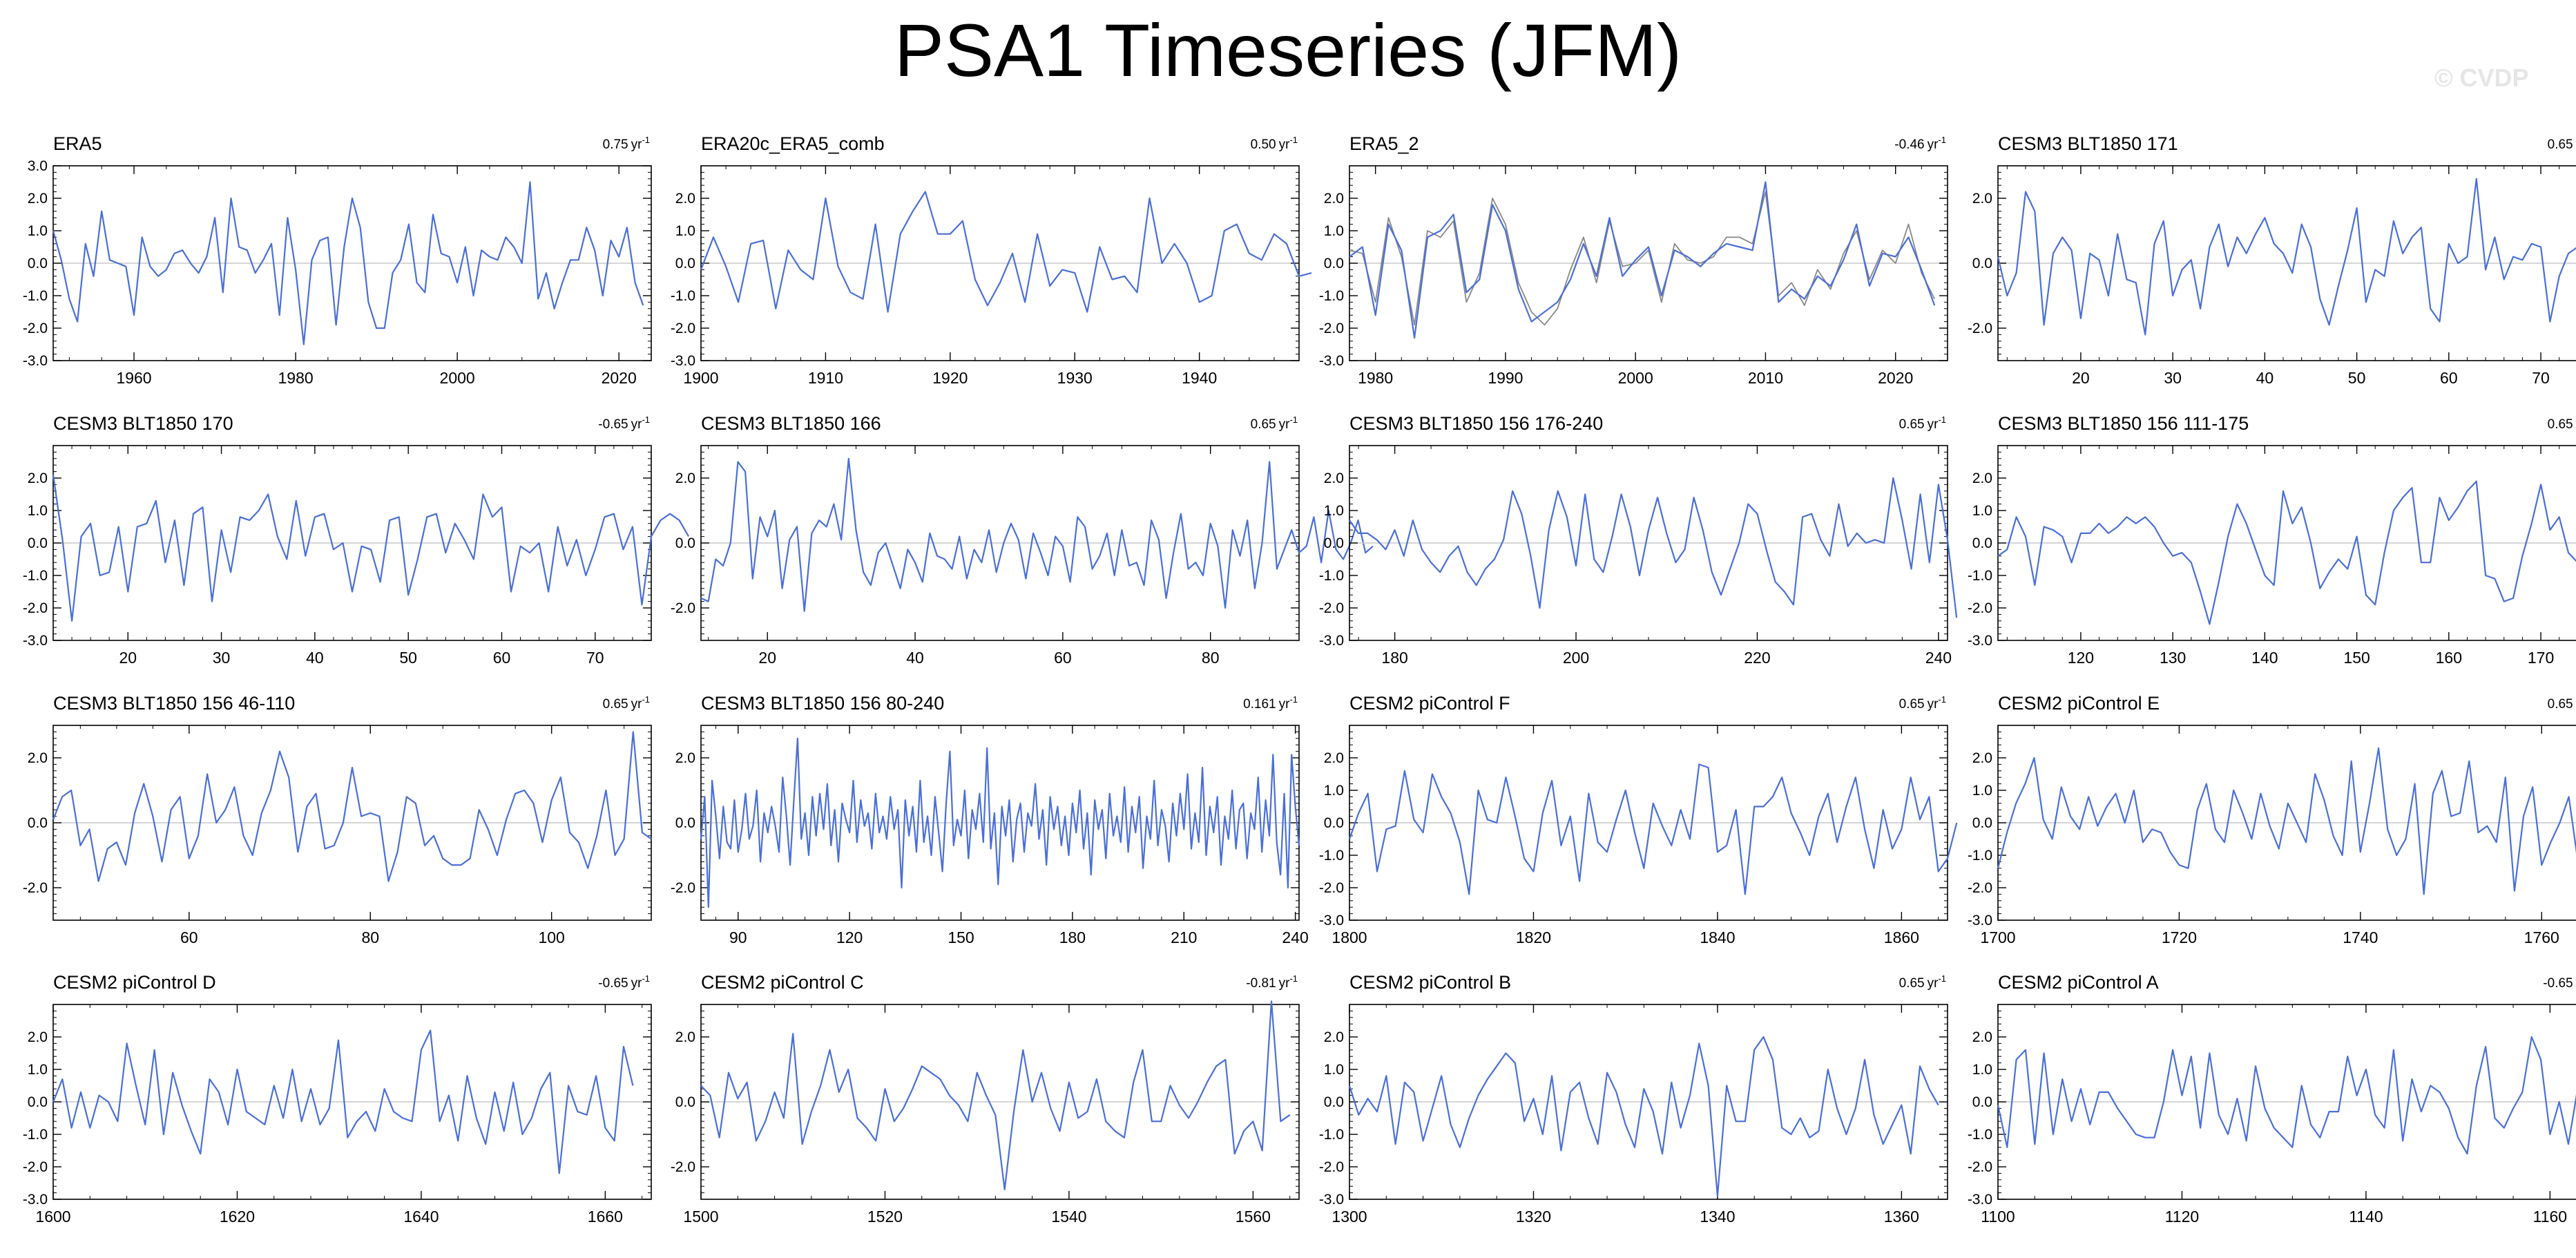  Describe the element at coordinates (2550, 1217) in the screenshot. I see `x-tick-label: 1160` at that location.